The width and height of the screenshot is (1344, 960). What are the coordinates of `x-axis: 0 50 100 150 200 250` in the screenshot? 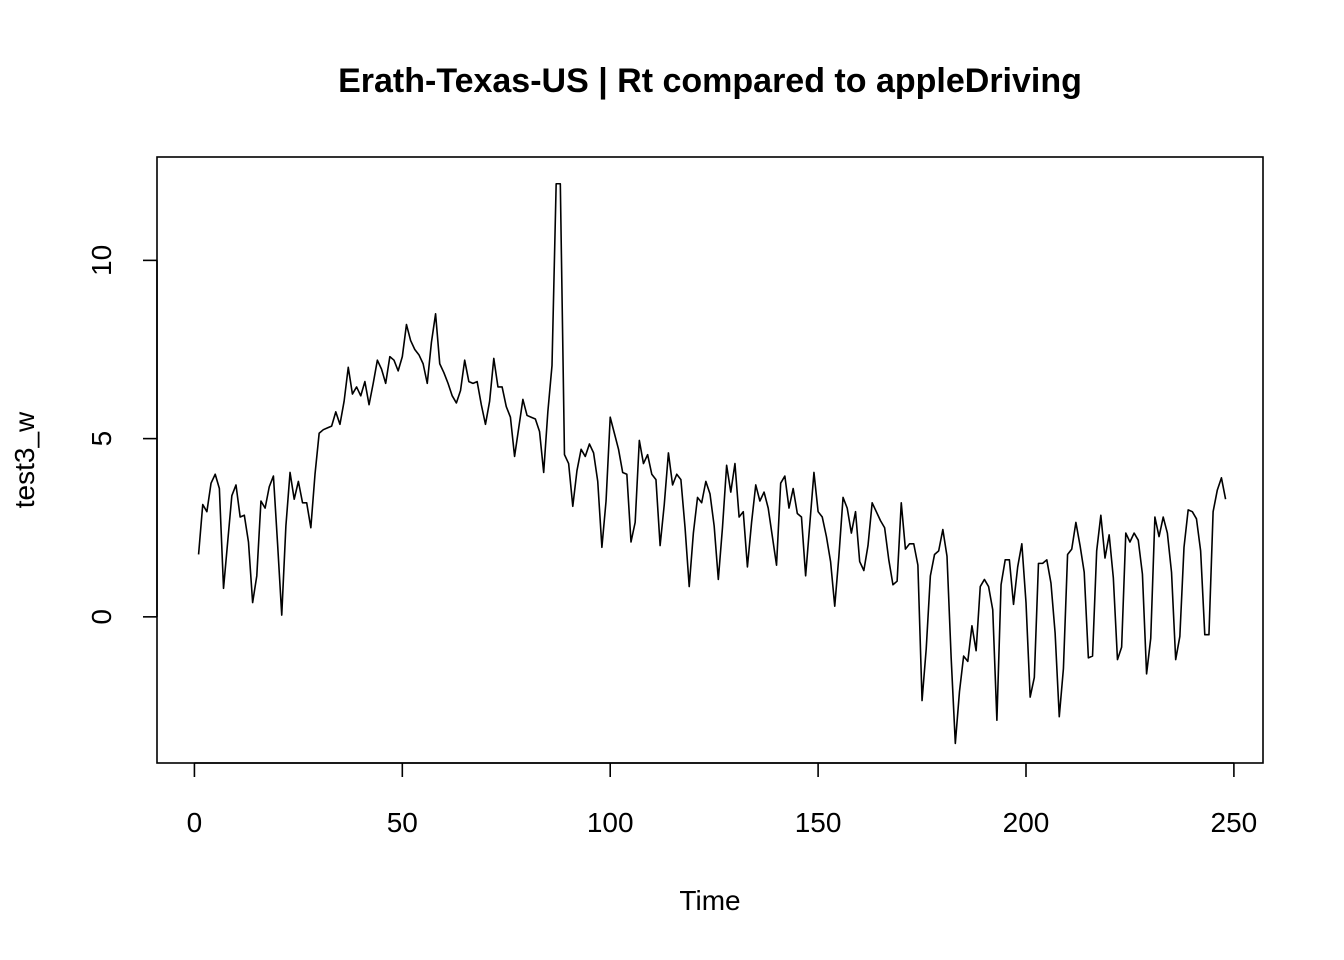 It's located at (722, 800).